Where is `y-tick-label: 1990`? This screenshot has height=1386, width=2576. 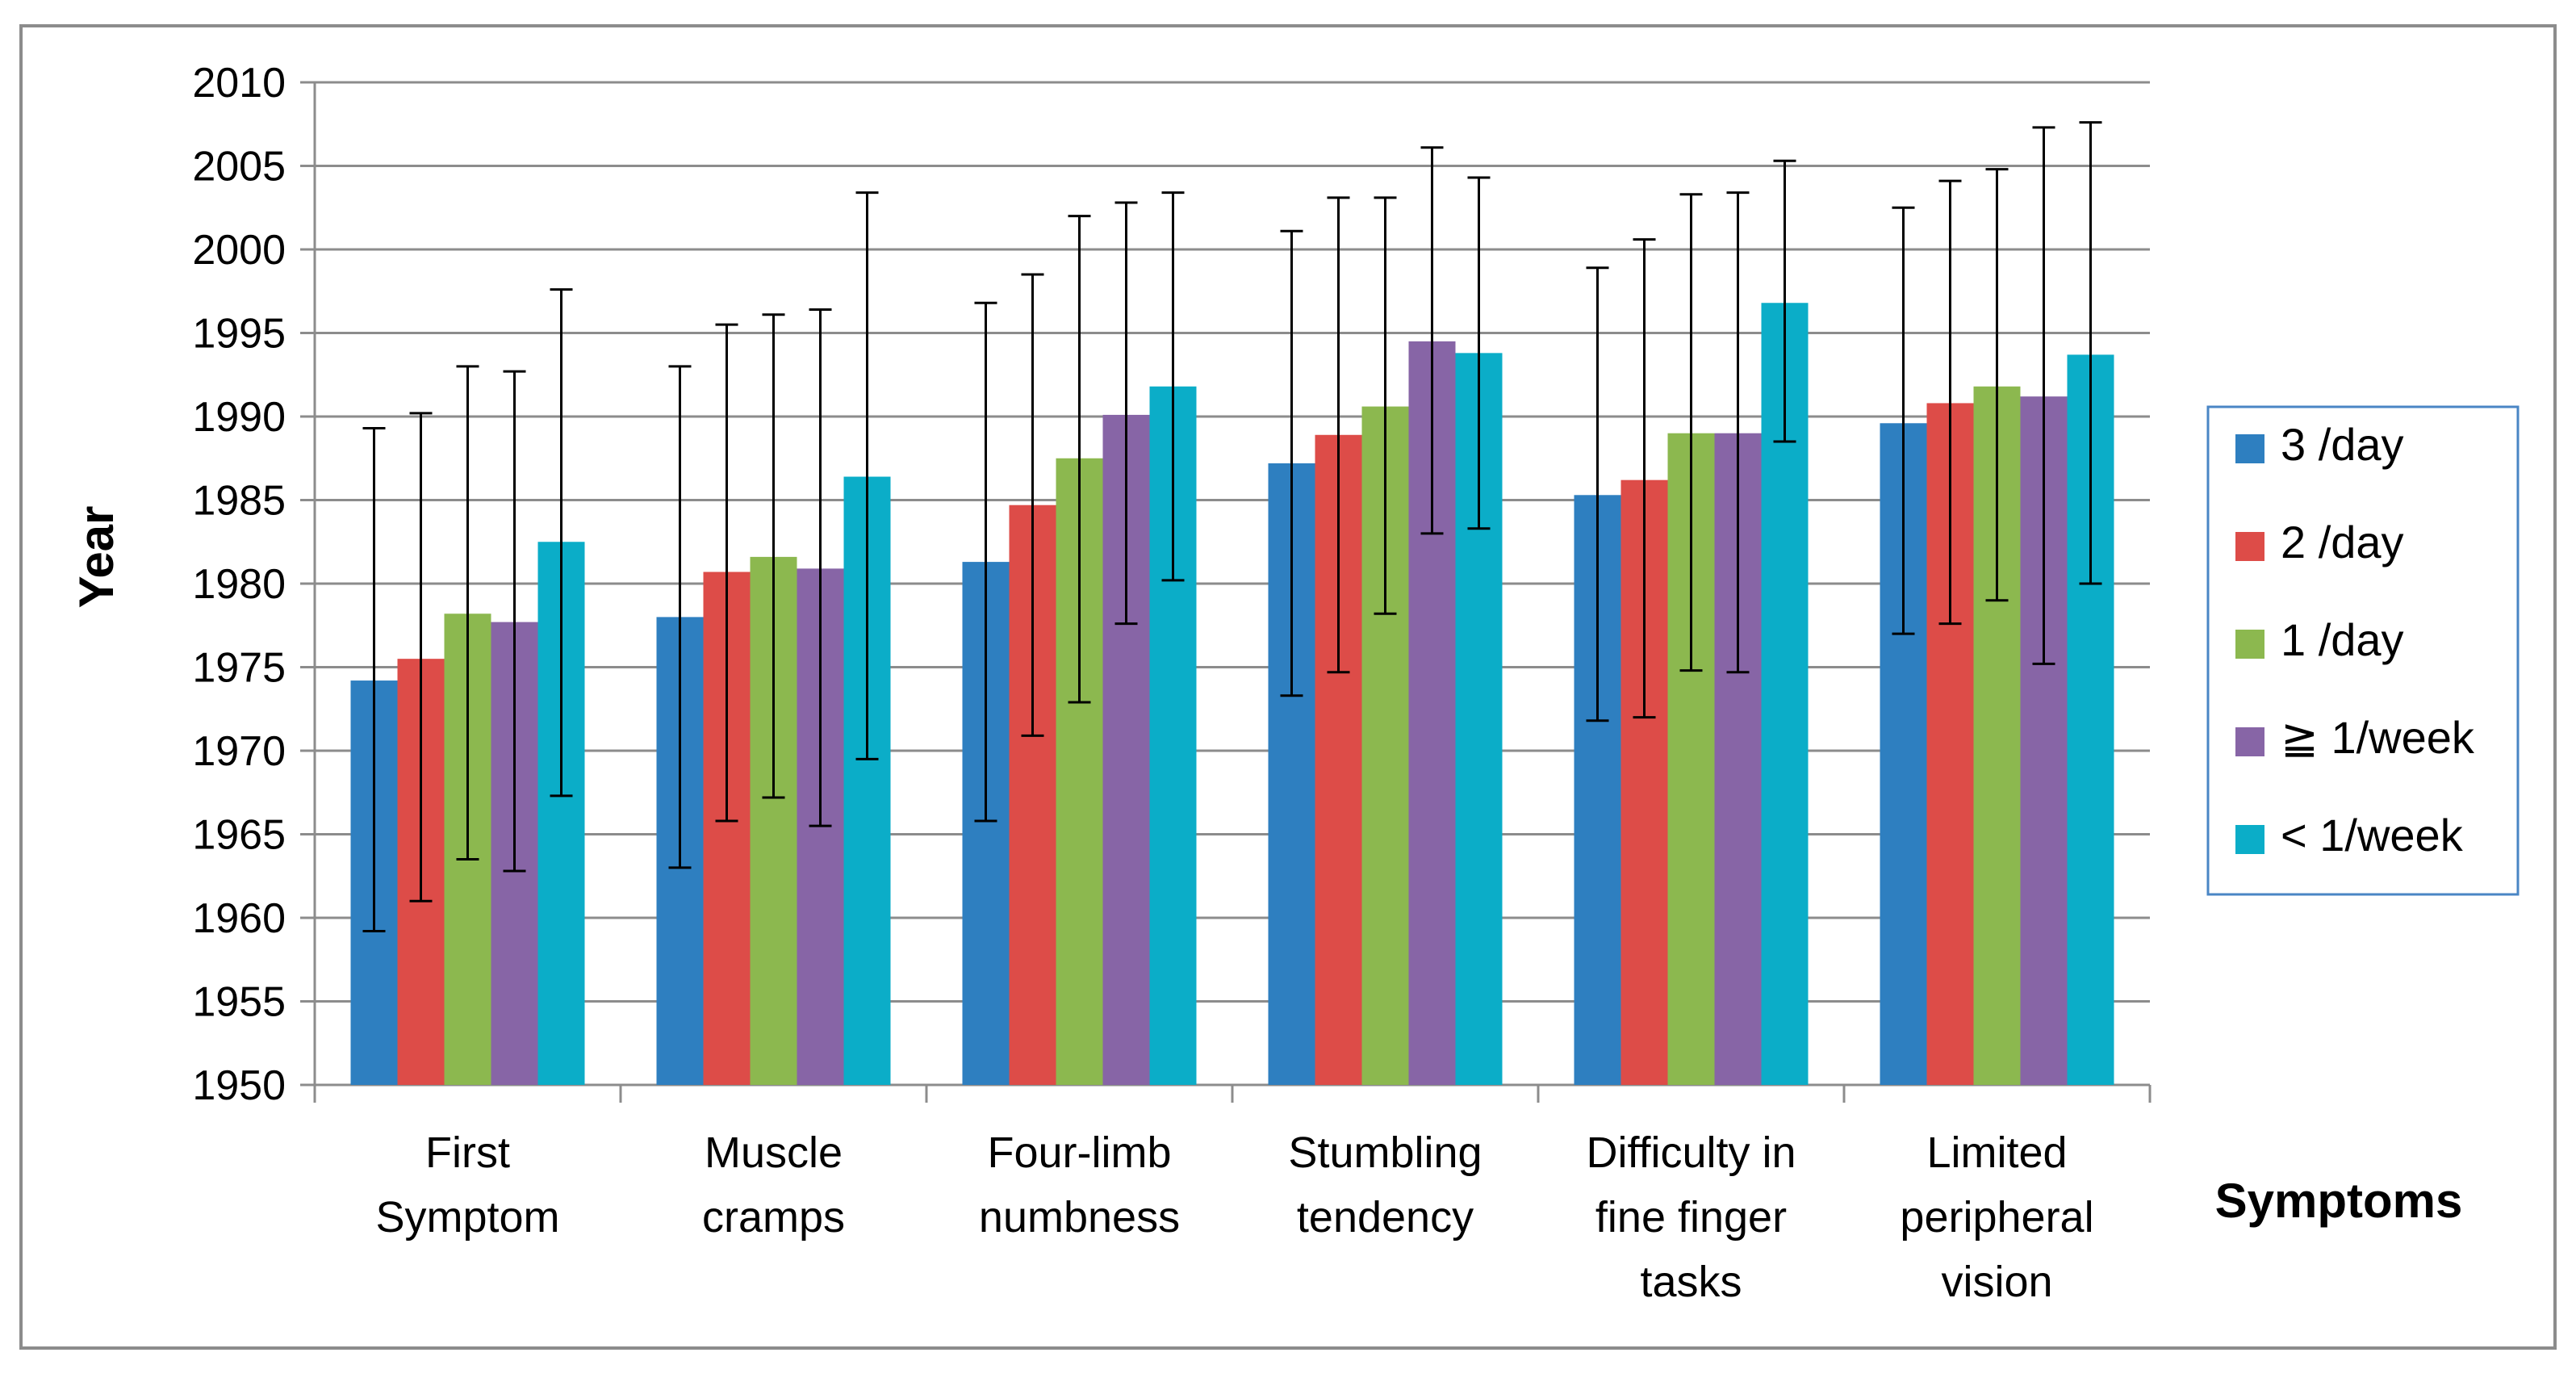 y-tick-label: 1990 is located at coordinates (239, 417).